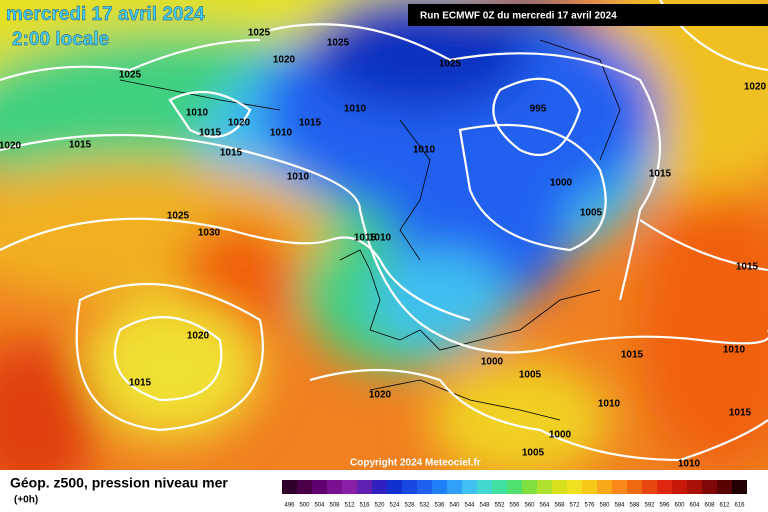  I want to click on colorbar-label: 592, so click(649, 506).